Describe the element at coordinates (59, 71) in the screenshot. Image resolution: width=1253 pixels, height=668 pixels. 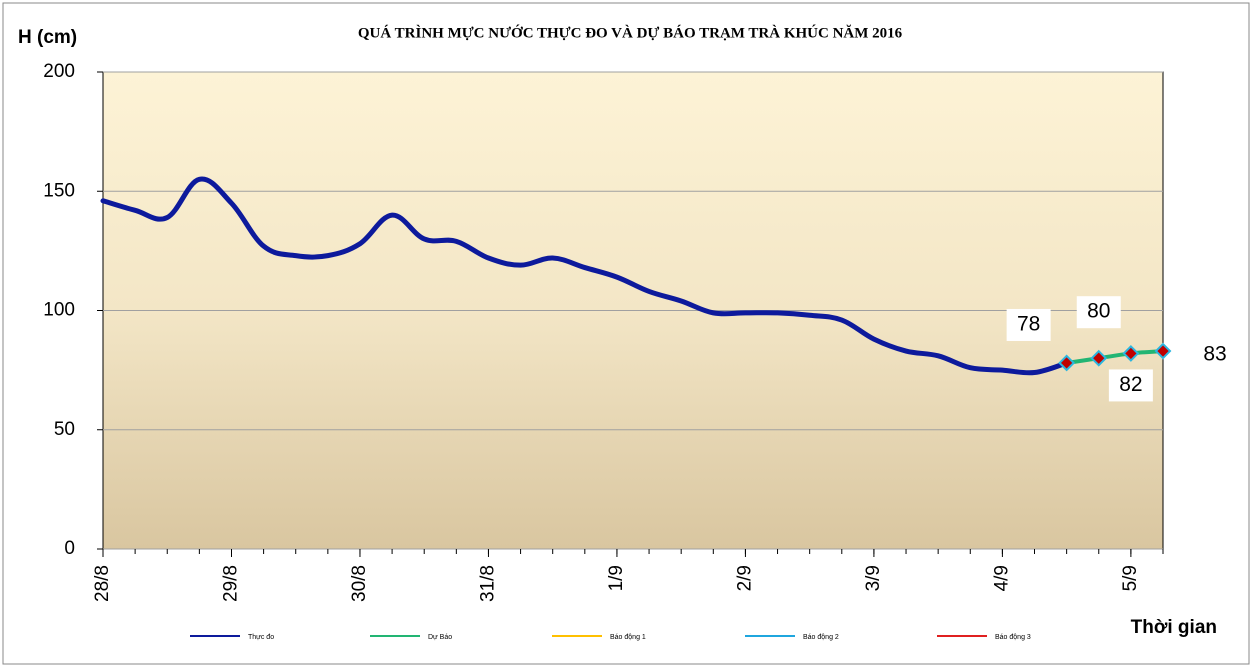
I see `y-tick-label: 200` at that location.